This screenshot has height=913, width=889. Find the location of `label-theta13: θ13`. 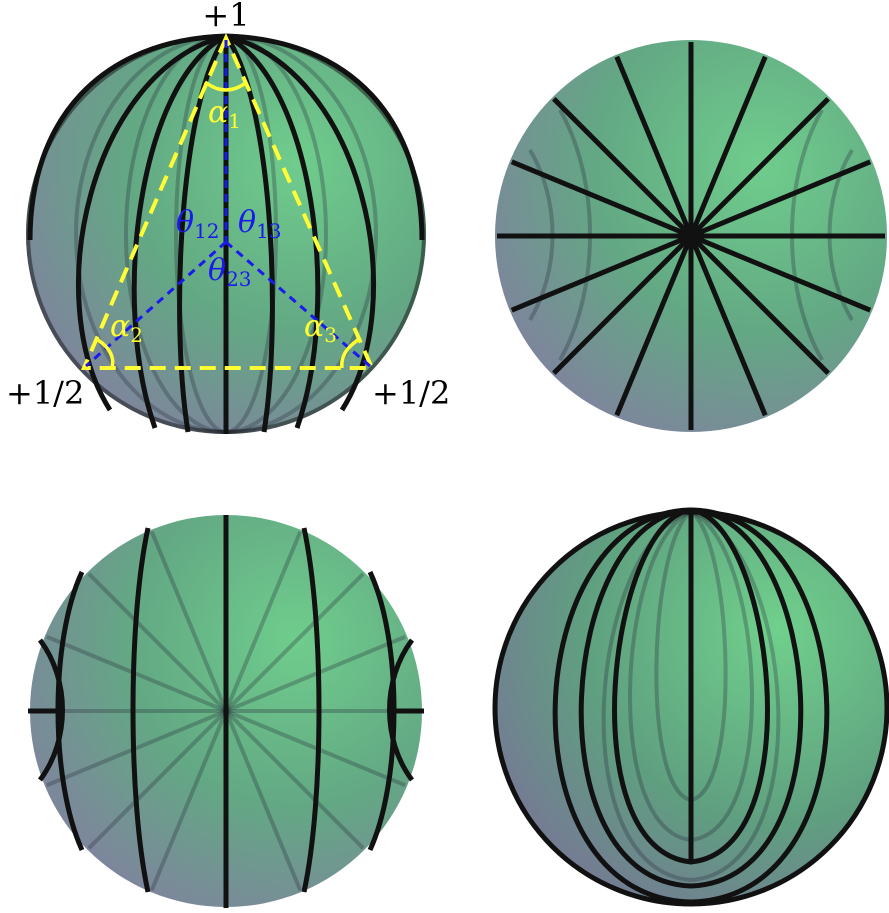

label-theta13: θ13 is located at coordinates (260, 224).